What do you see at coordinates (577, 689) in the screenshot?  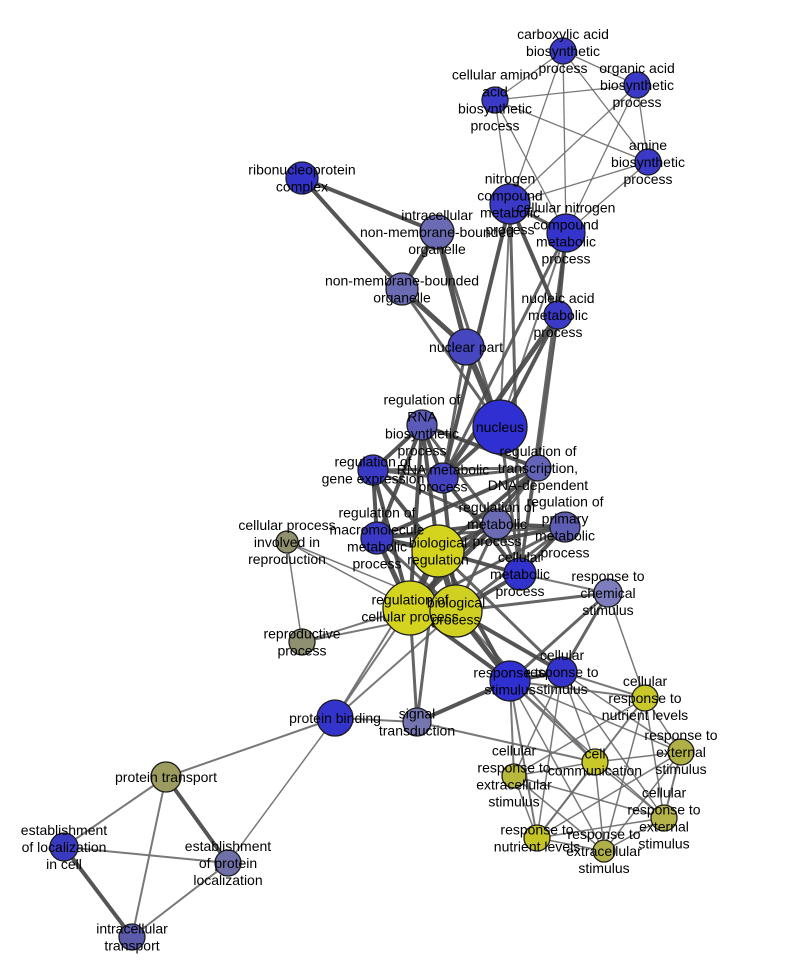 I see `edge-response-to-stimulus--cellular-response-to-nutrient-levels` at bounding box center [577, 689].